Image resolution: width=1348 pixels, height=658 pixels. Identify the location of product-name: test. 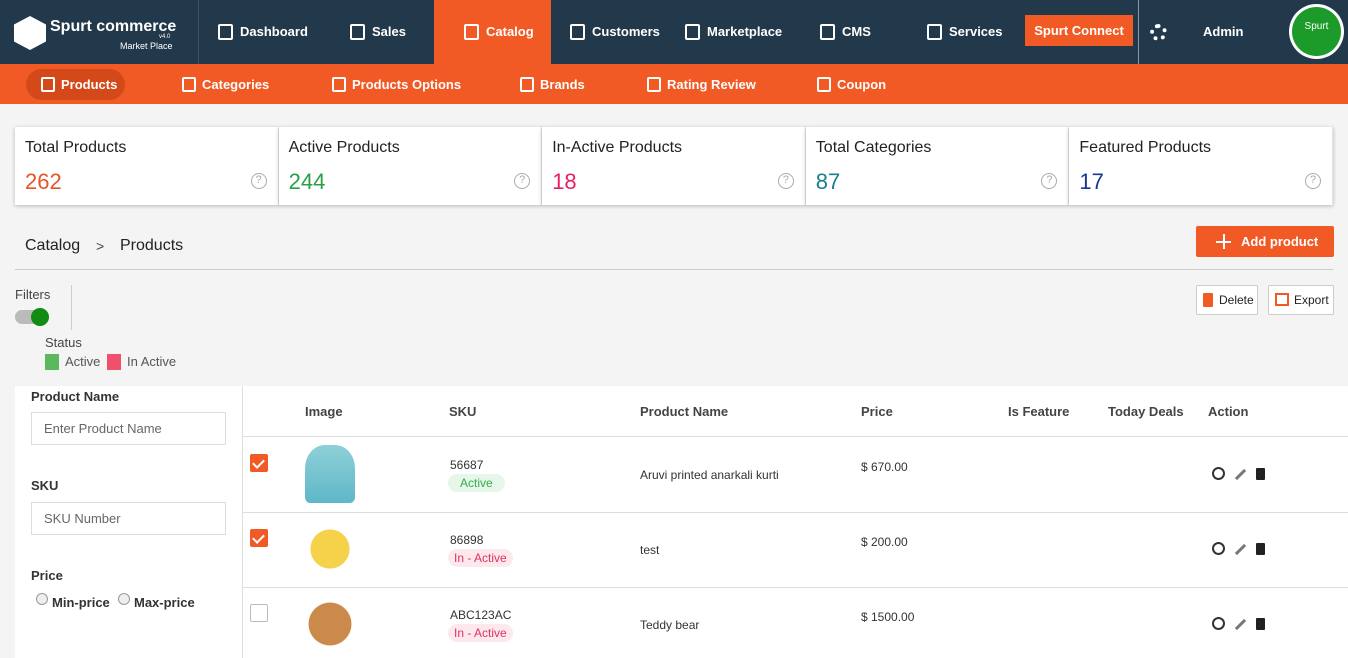
(650, 550).